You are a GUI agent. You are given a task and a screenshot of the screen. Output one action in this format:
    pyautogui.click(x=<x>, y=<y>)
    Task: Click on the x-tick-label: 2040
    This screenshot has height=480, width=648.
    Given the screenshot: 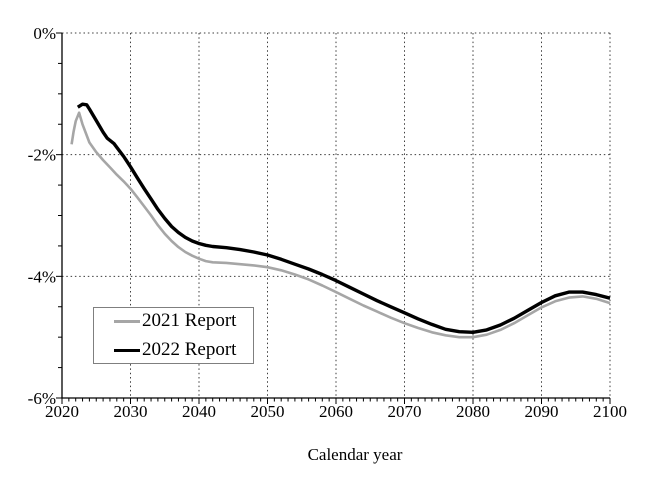 What is the action you would take?
    pyautogui.click(x=199, y=411)
    